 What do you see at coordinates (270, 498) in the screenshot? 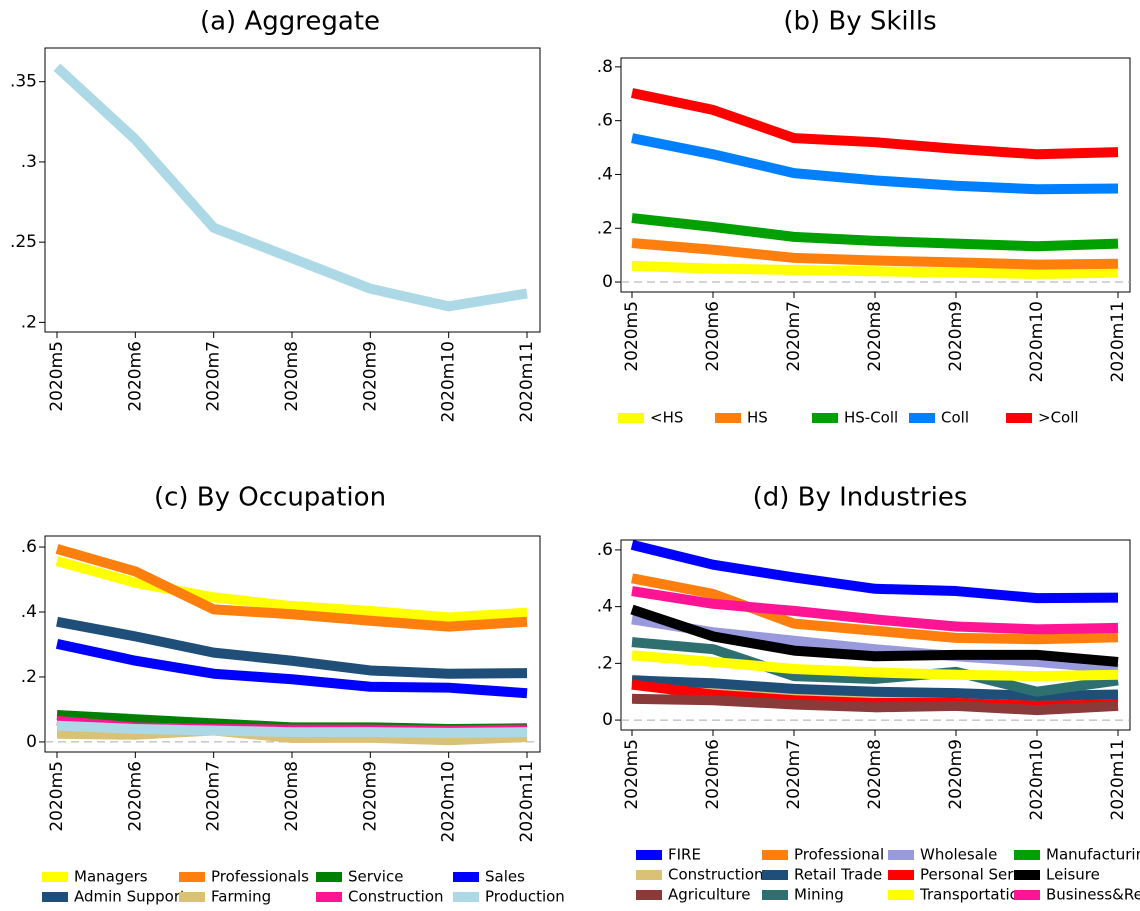
I see `chart-title: (c) By Occupation` at bounding box center [270, 498].